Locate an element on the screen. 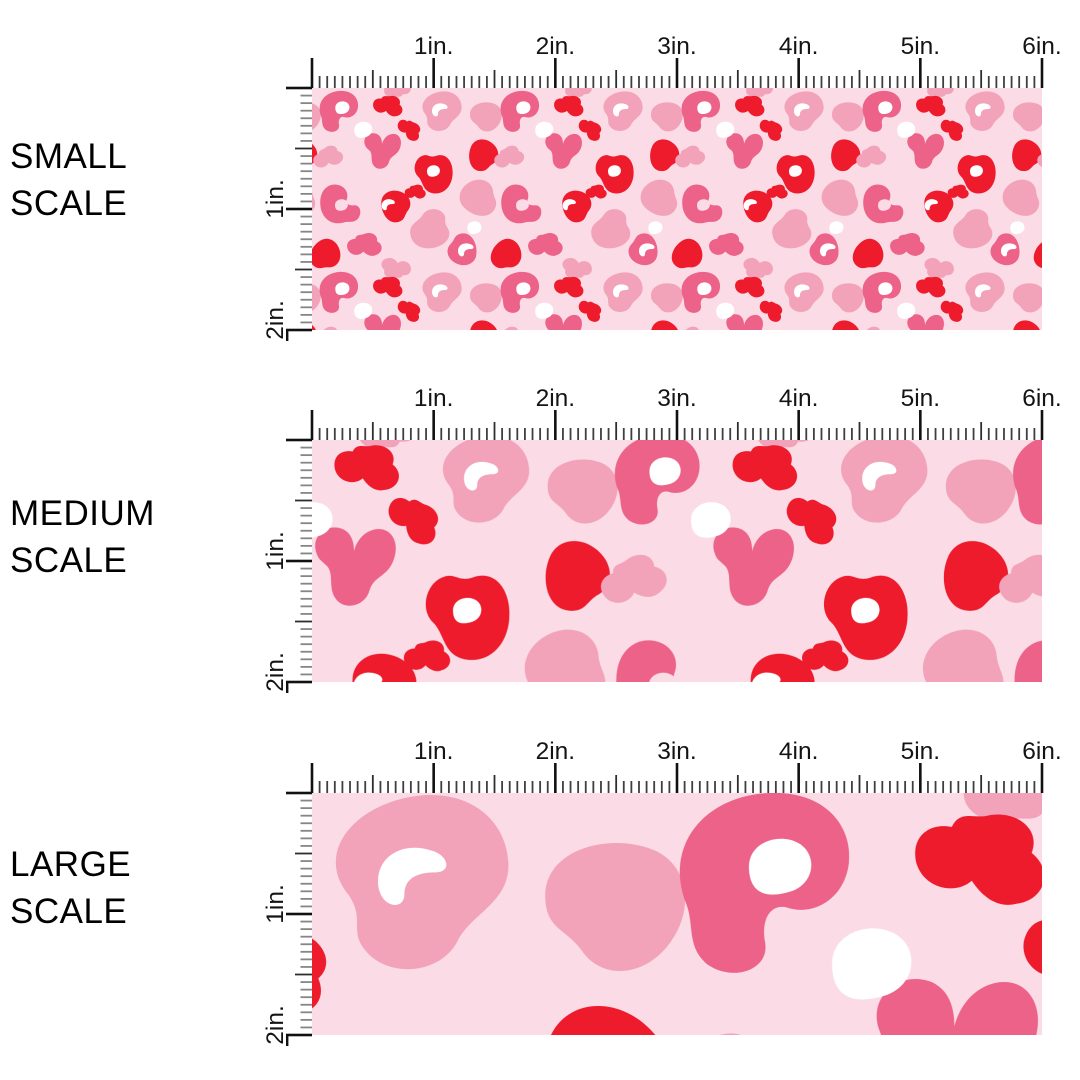  horizontal-ruler is located at coordinates (677, 425).